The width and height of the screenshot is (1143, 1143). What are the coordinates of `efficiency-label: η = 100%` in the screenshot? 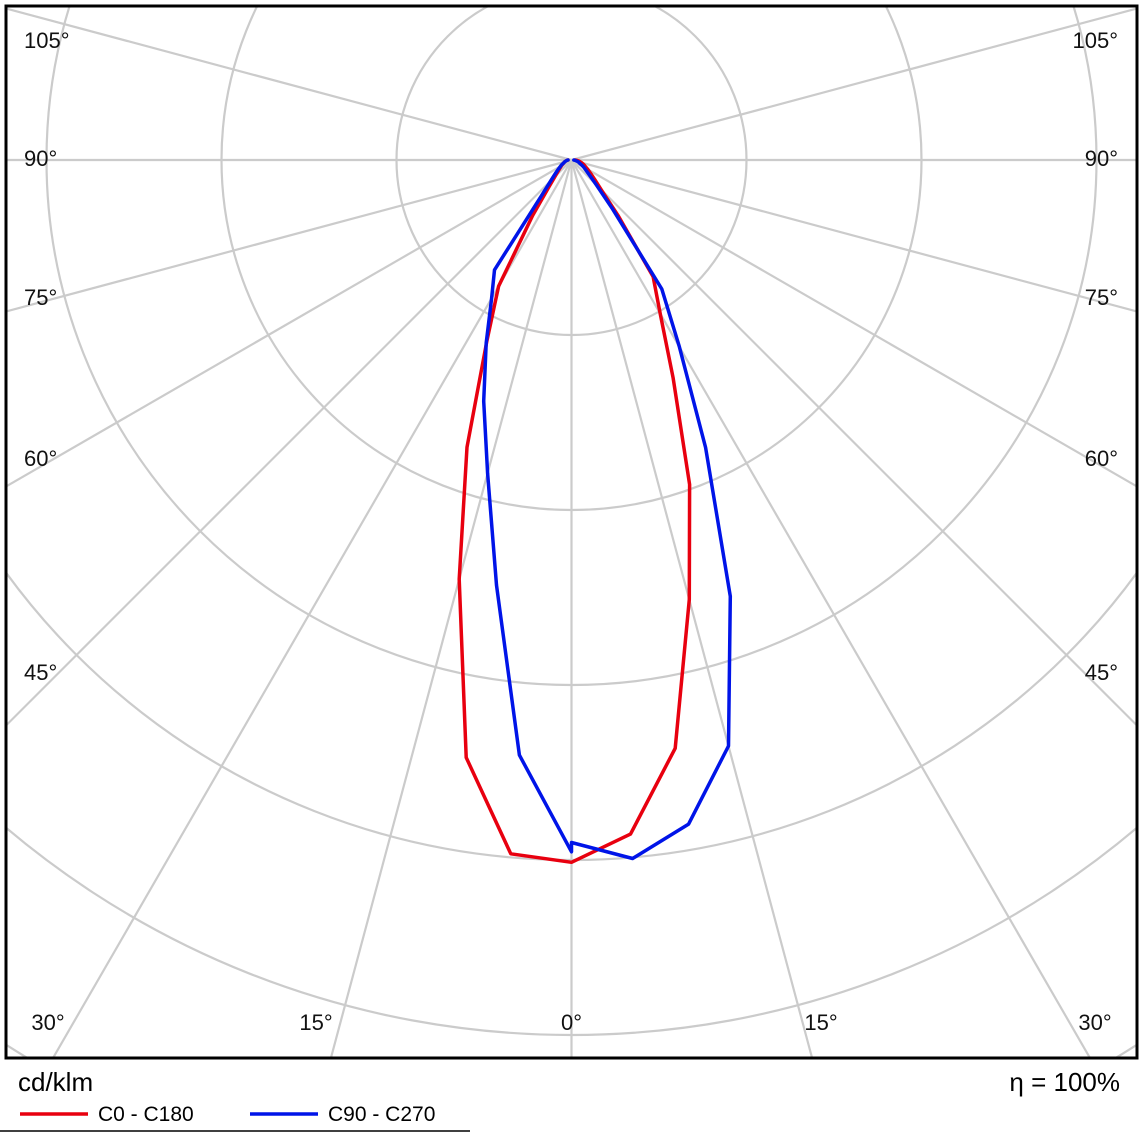 It's located at (1064, 1082).